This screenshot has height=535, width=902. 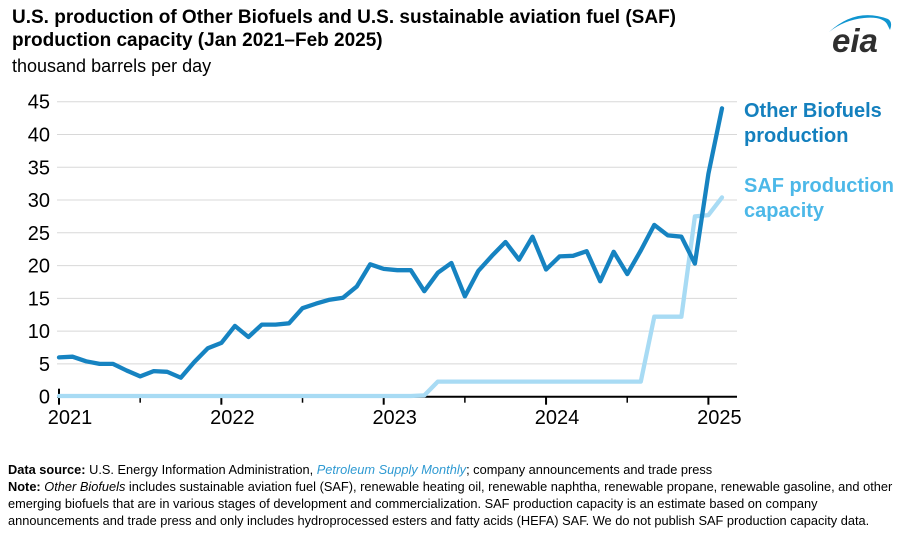 What do you see at coordinates (112, 66) in the screenshot?
I see `chart-units-subtitle: thousand barrels per day` at bounding box center [112, 66].